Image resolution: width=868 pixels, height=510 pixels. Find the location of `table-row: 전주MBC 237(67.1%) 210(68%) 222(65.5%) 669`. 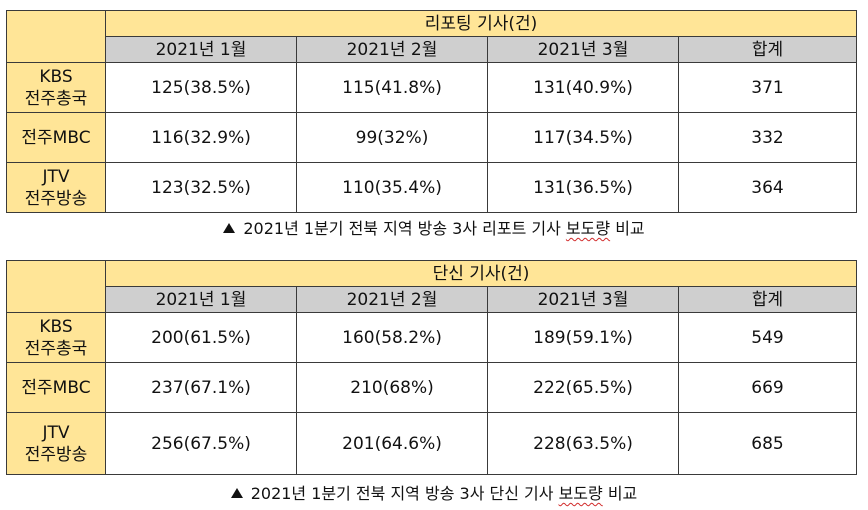

table-row: 전주MBC 237(67.1%) 210(68%) 222(65.5%) 669 is located at coordinates (431, 387).